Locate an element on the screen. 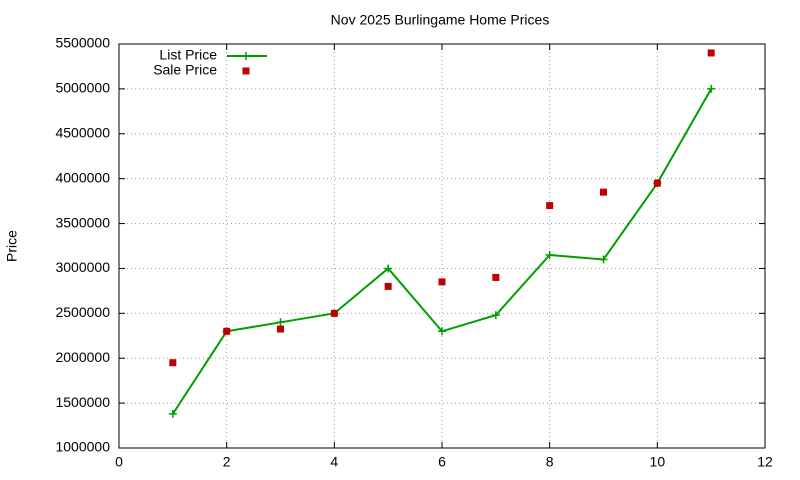  x-tick-label: 4 is located at coordinates (334, 462).